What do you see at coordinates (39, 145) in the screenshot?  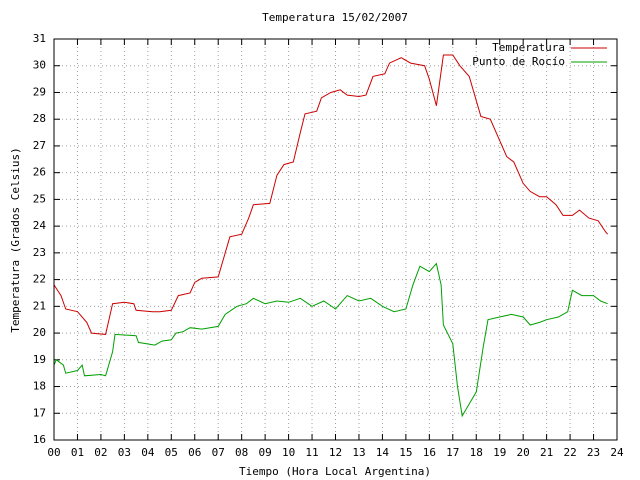 I see `y-tick-label: 27` at bounding box center [39, 145].